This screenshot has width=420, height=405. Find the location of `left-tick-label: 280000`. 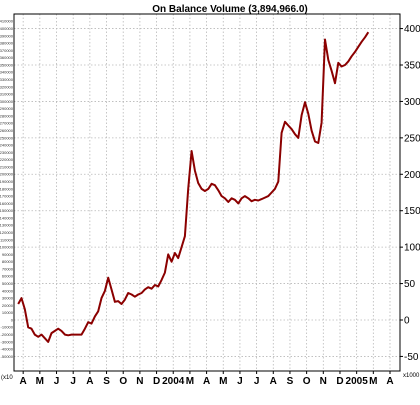

left-tick-label: 280000 is located at coordinates (7, 115).